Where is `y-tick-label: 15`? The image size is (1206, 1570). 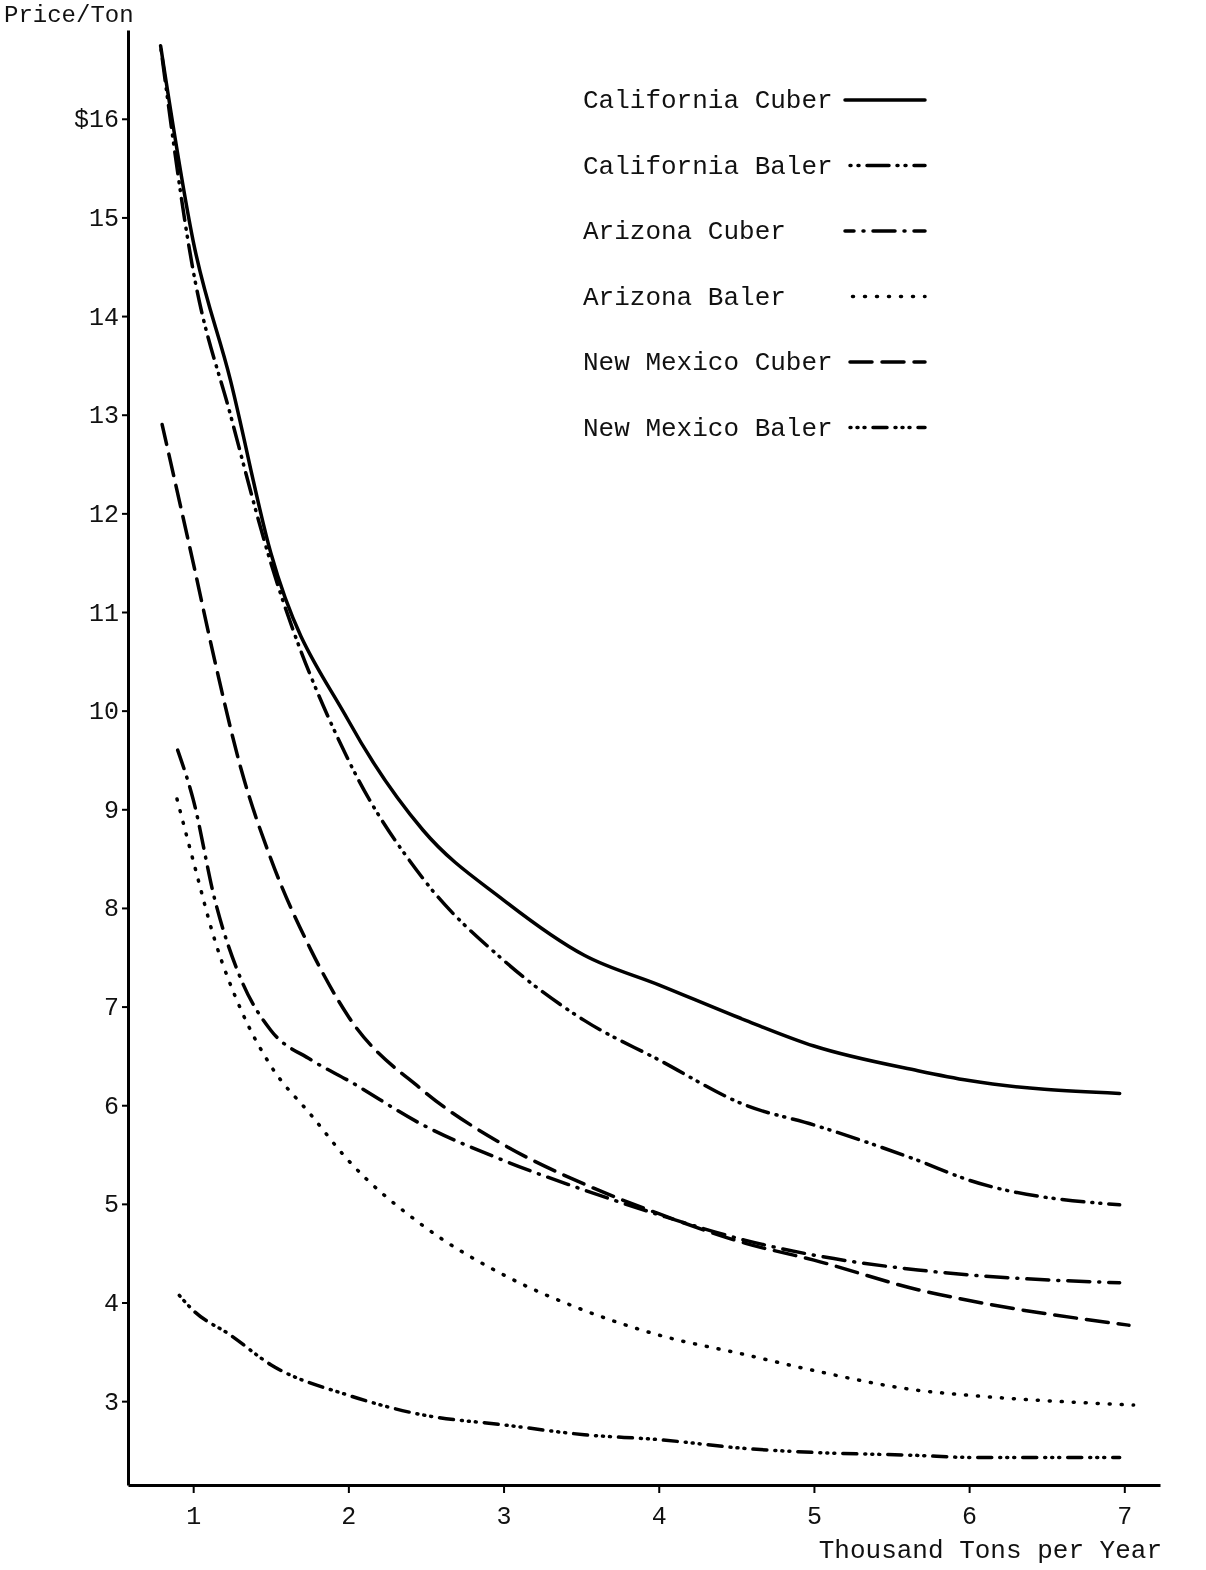 y-tick-label: 15 is located at coordinates (103, 219).